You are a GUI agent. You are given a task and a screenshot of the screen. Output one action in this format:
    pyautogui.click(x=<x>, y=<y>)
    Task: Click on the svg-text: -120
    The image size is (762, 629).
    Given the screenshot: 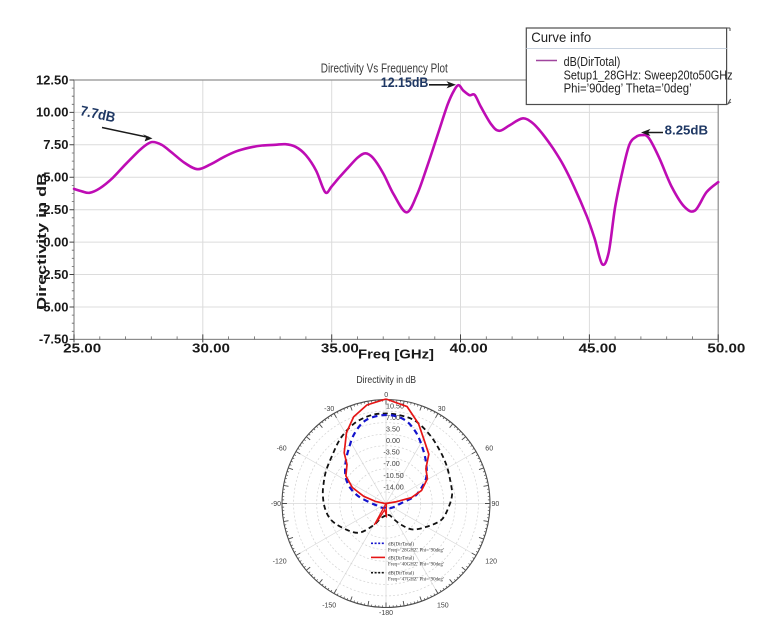 What is the action you would take?
    pyautogui.click(x=280, y=562)
    